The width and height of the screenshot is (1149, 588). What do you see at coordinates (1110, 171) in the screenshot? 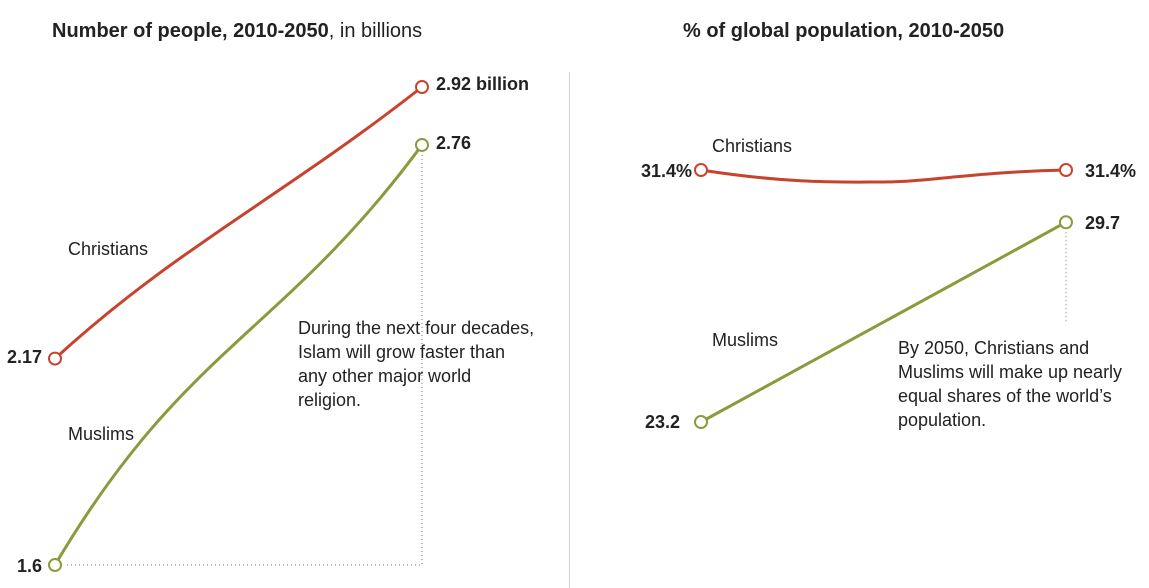
I see `right-christians-end-label: 31.4%` at bounding box center [1110, 171].